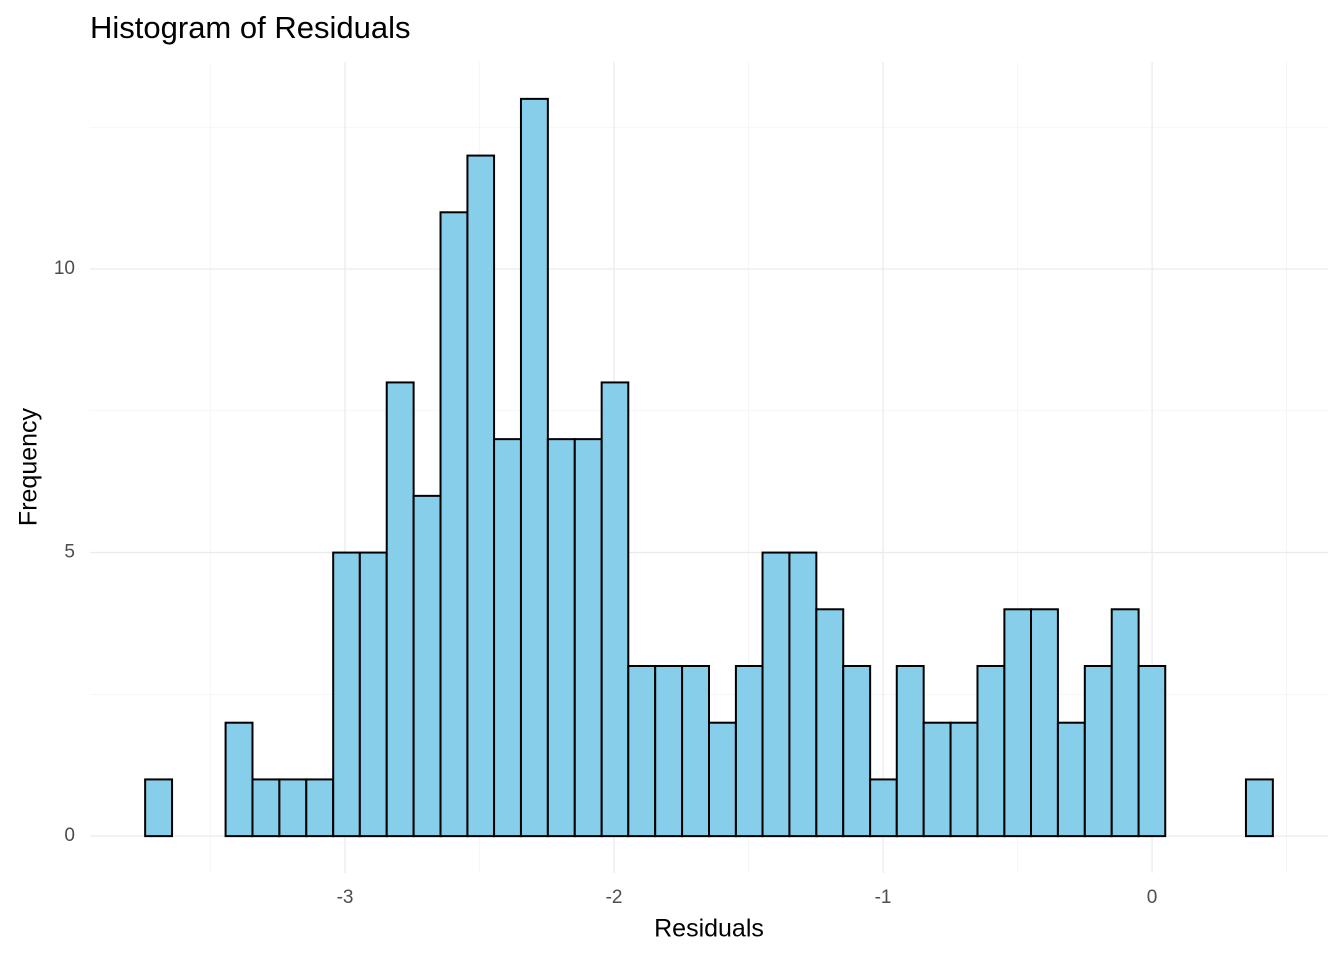 The width and height of the screenshot is (1344, 960). Describe the element at coordinates (69, 552) in the screenshot. I see `y-tick-label: 5` at that location.